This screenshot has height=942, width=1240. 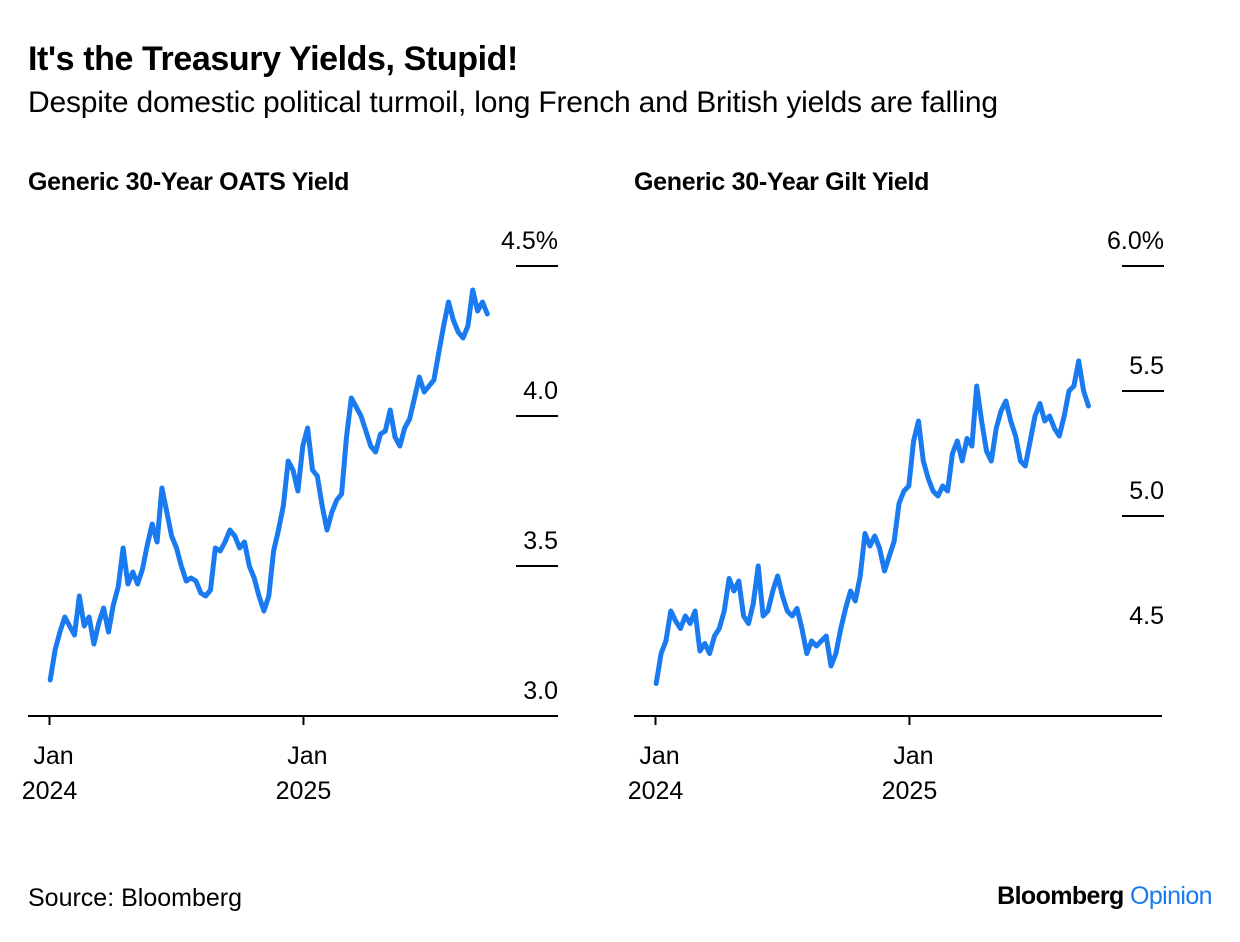 What do you see at coordinates (1146, 616) in the screenshot?
I see `y-tick-label: 4.5` at bounding box center [1146, 616].